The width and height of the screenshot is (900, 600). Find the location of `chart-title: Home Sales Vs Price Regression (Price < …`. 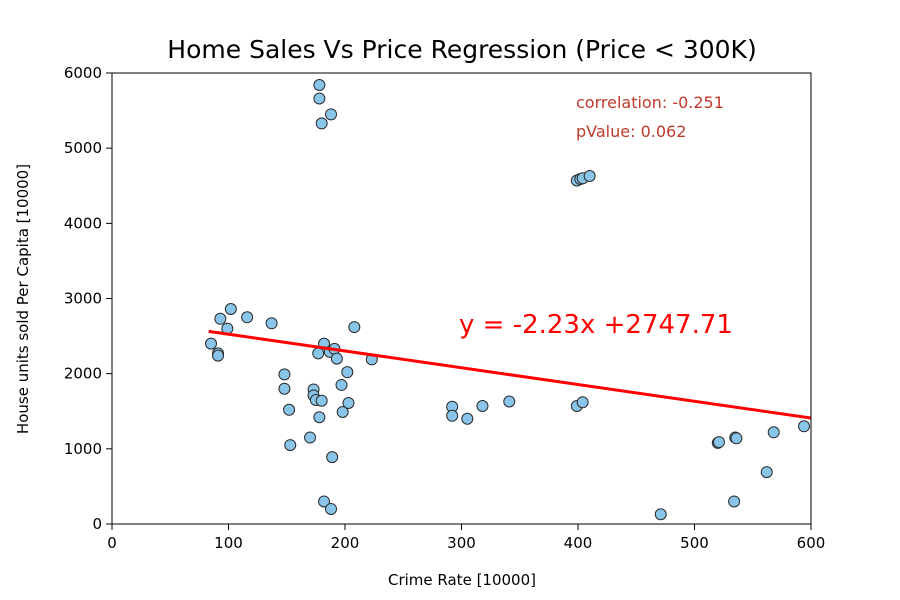

chart-title: Home Sales Vs Price Regression (Price < … is located at coordinates (461, 49).